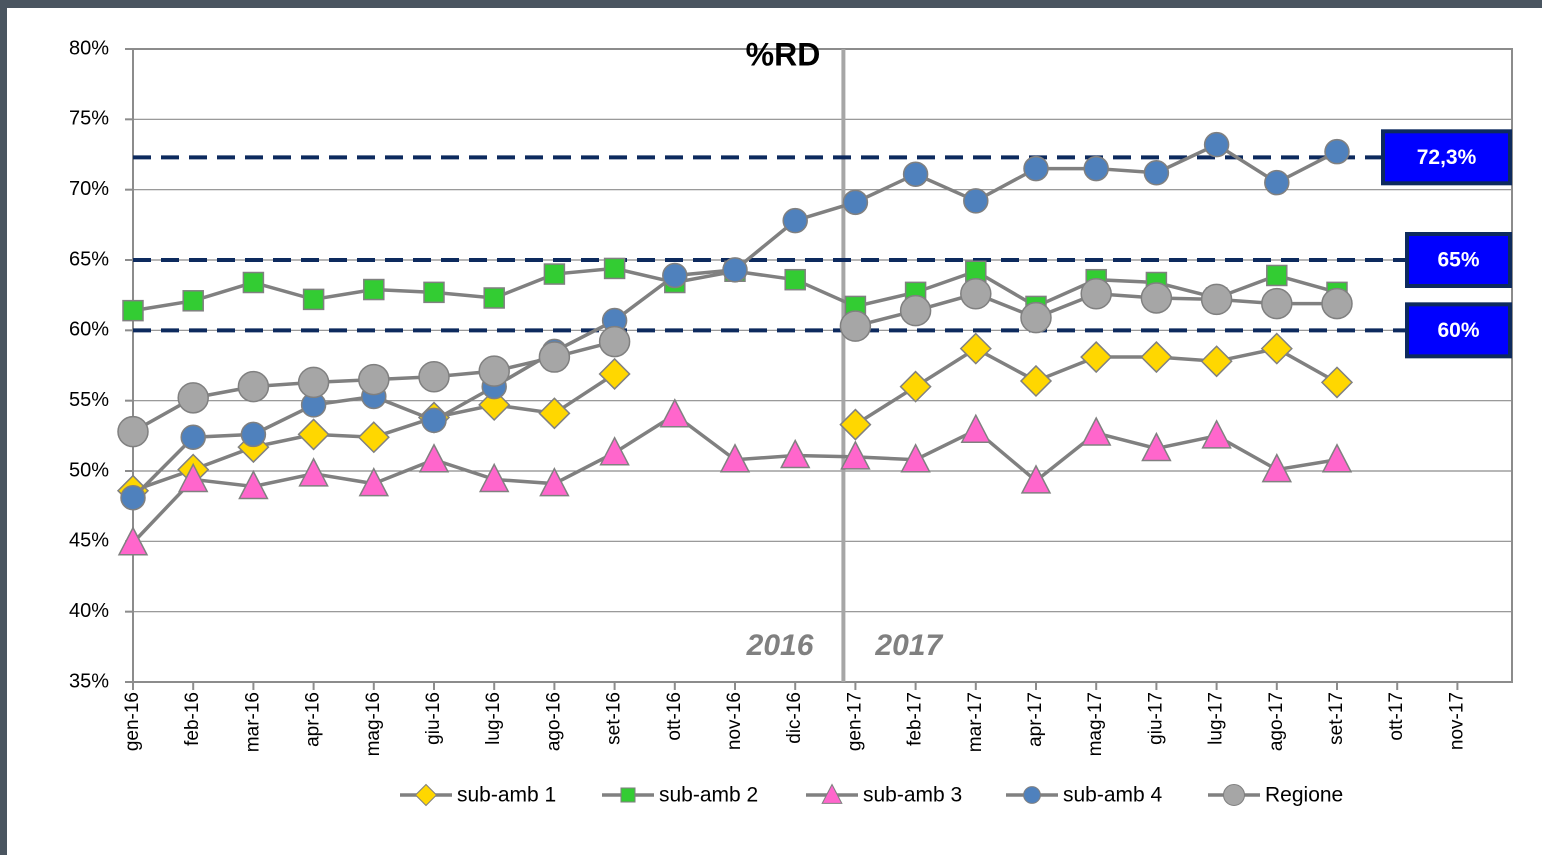 The width and height of the screenshot is (1542, 855). What do you see at coordinates (854, 721) in the screenshot?
I see `x-tick-label: gen-17` at bounding box center [854, 721].